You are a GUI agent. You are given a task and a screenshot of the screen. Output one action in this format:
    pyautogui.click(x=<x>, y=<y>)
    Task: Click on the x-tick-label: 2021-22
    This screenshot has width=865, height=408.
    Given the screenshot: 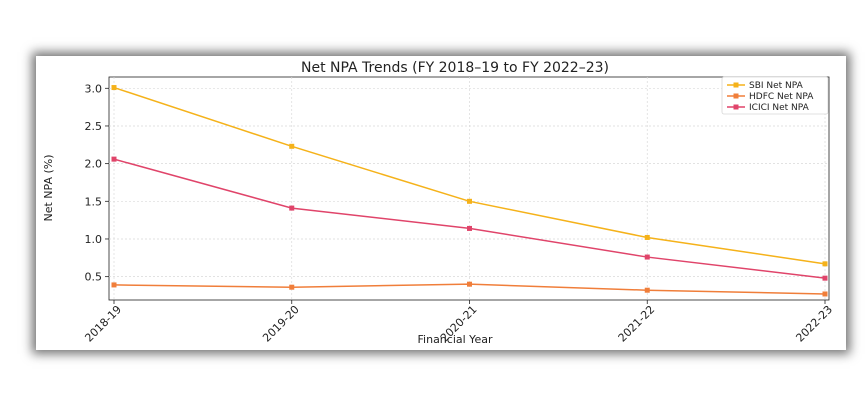 What is the action you would take?
    pyautogui.click(x=637, y=324)
    